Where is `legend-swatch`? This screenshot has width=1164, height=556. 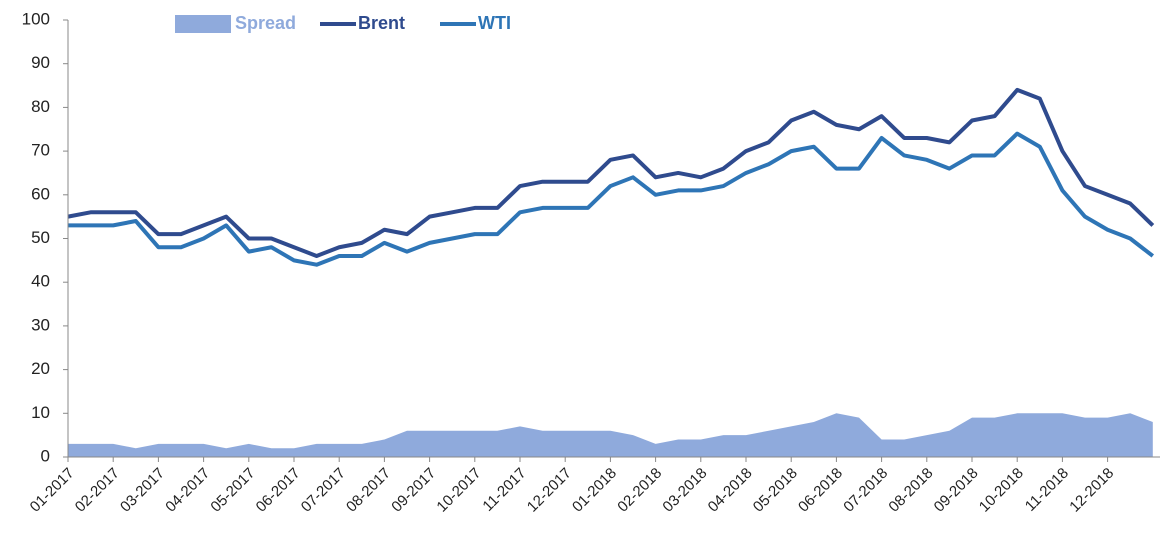
legend-swatch is located at coordinates (203, 24).